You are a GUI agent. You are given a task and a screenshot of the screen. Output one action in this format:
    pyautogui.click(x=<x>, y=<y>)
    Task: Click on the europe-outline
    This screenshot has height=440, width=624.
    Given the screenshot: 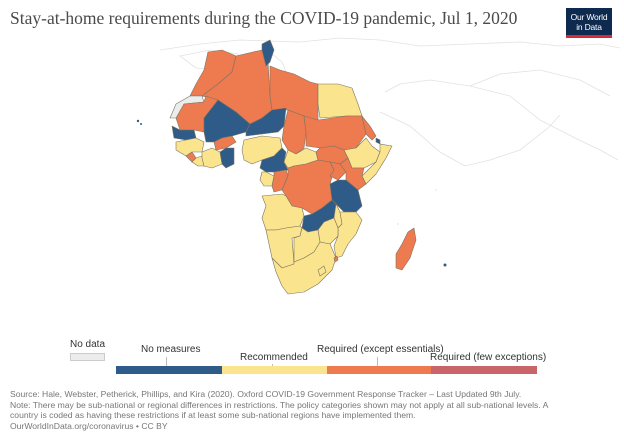 What is the action you would take?
    pyautogui.click(x=390, y=44)
    